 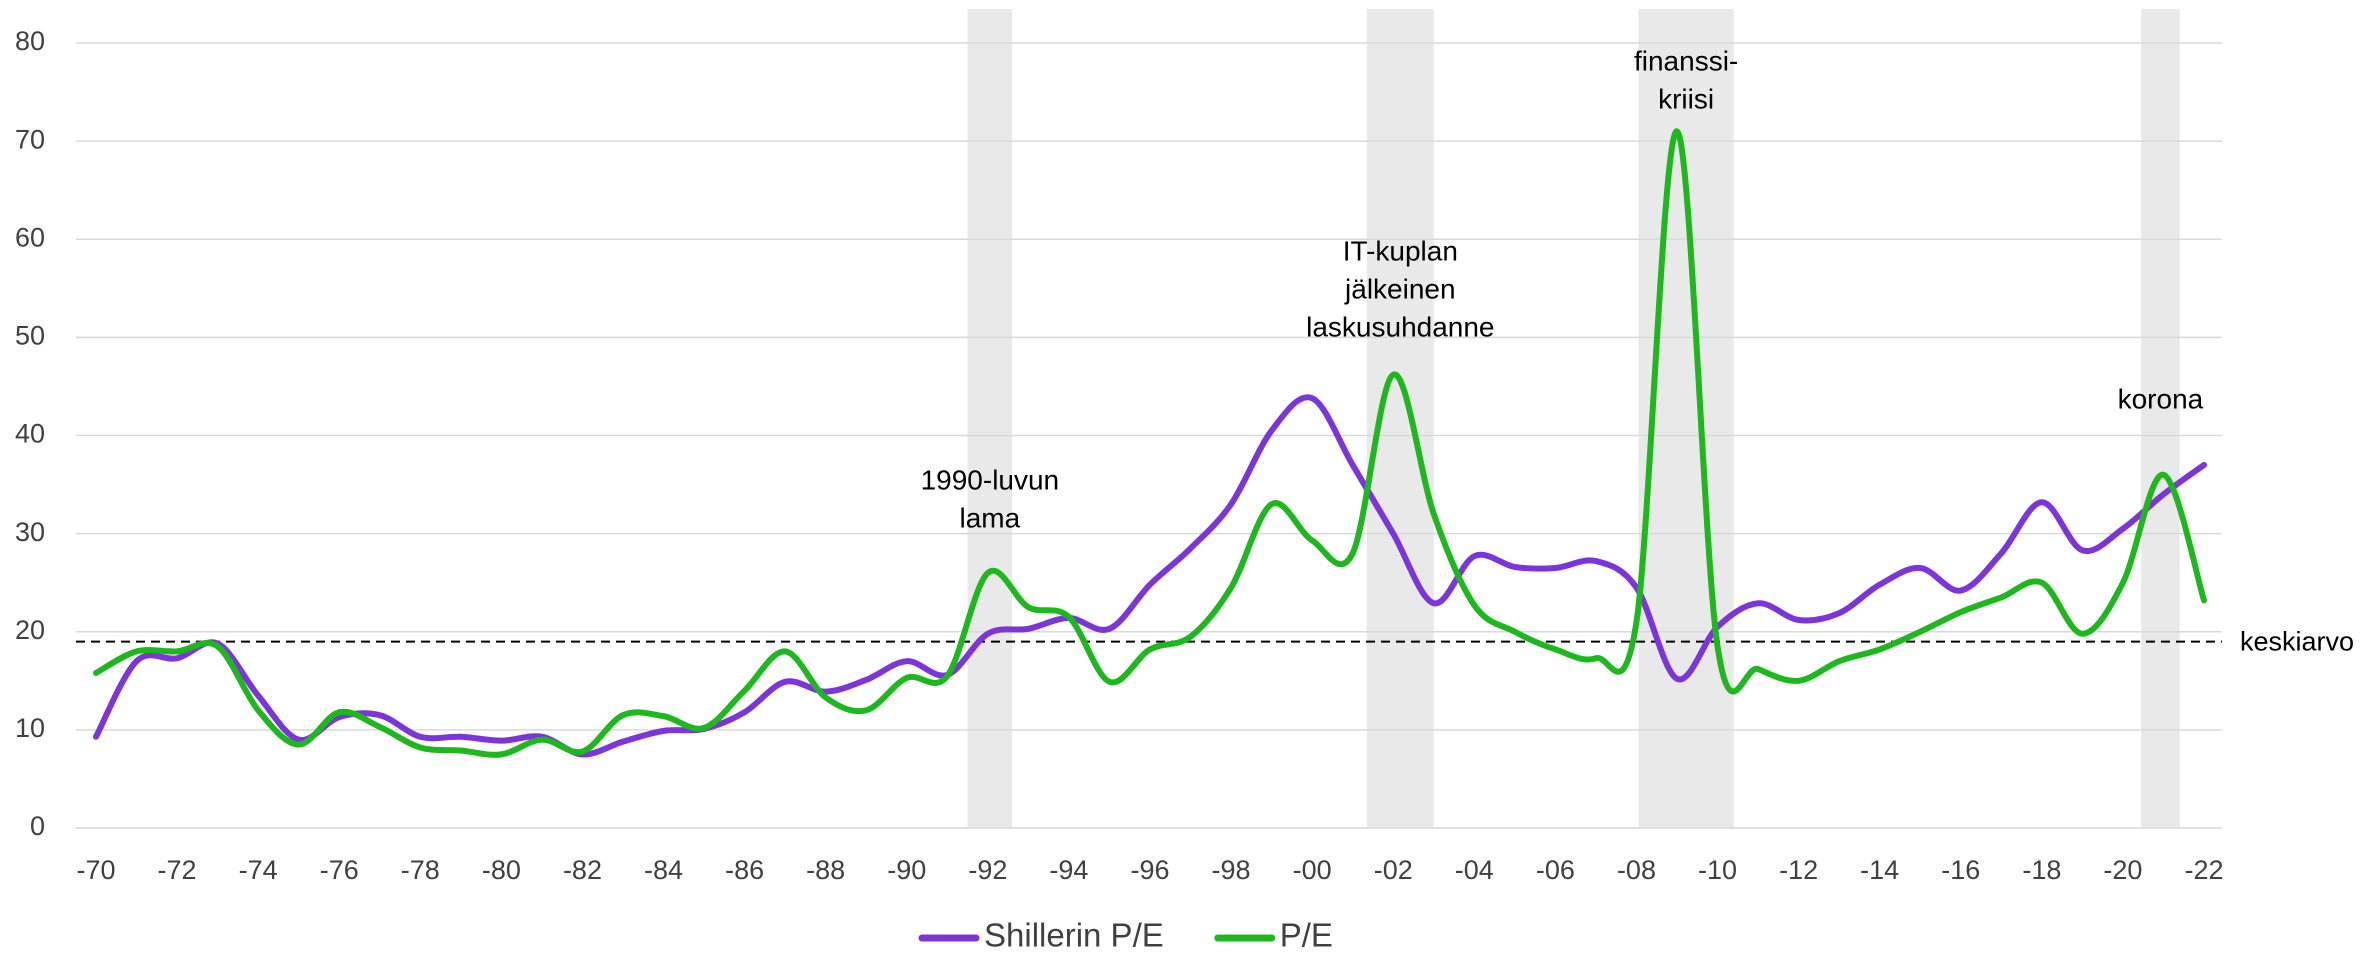 What do you see at coordinates (30, 728) in the screenshot?
I see `y-tick-label: 10` at bounding box center [30, 728].